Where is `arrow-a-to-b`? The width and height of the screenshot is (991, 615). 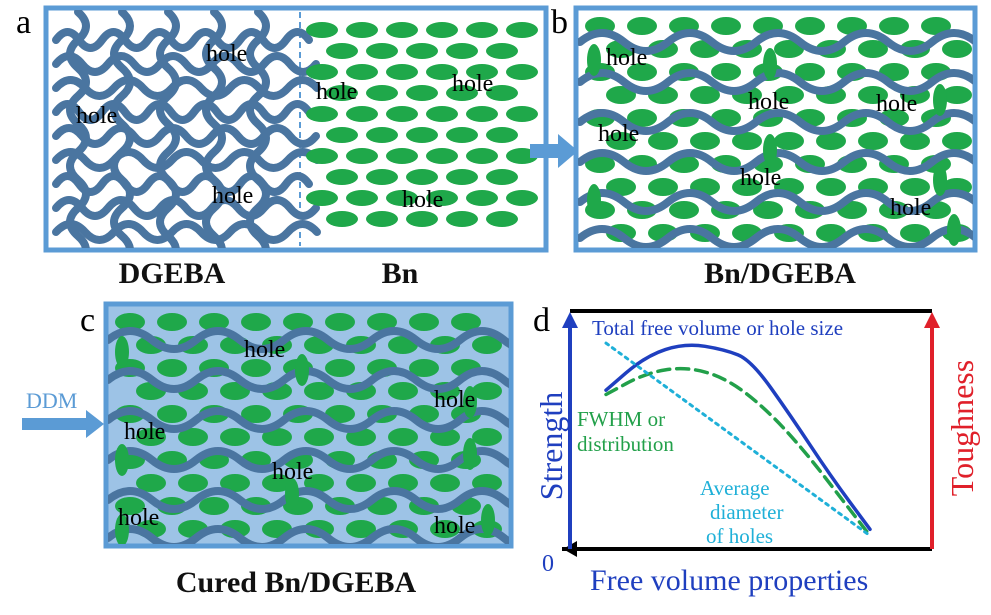
arrow-a-to-b is located at coordinates (554, 151).